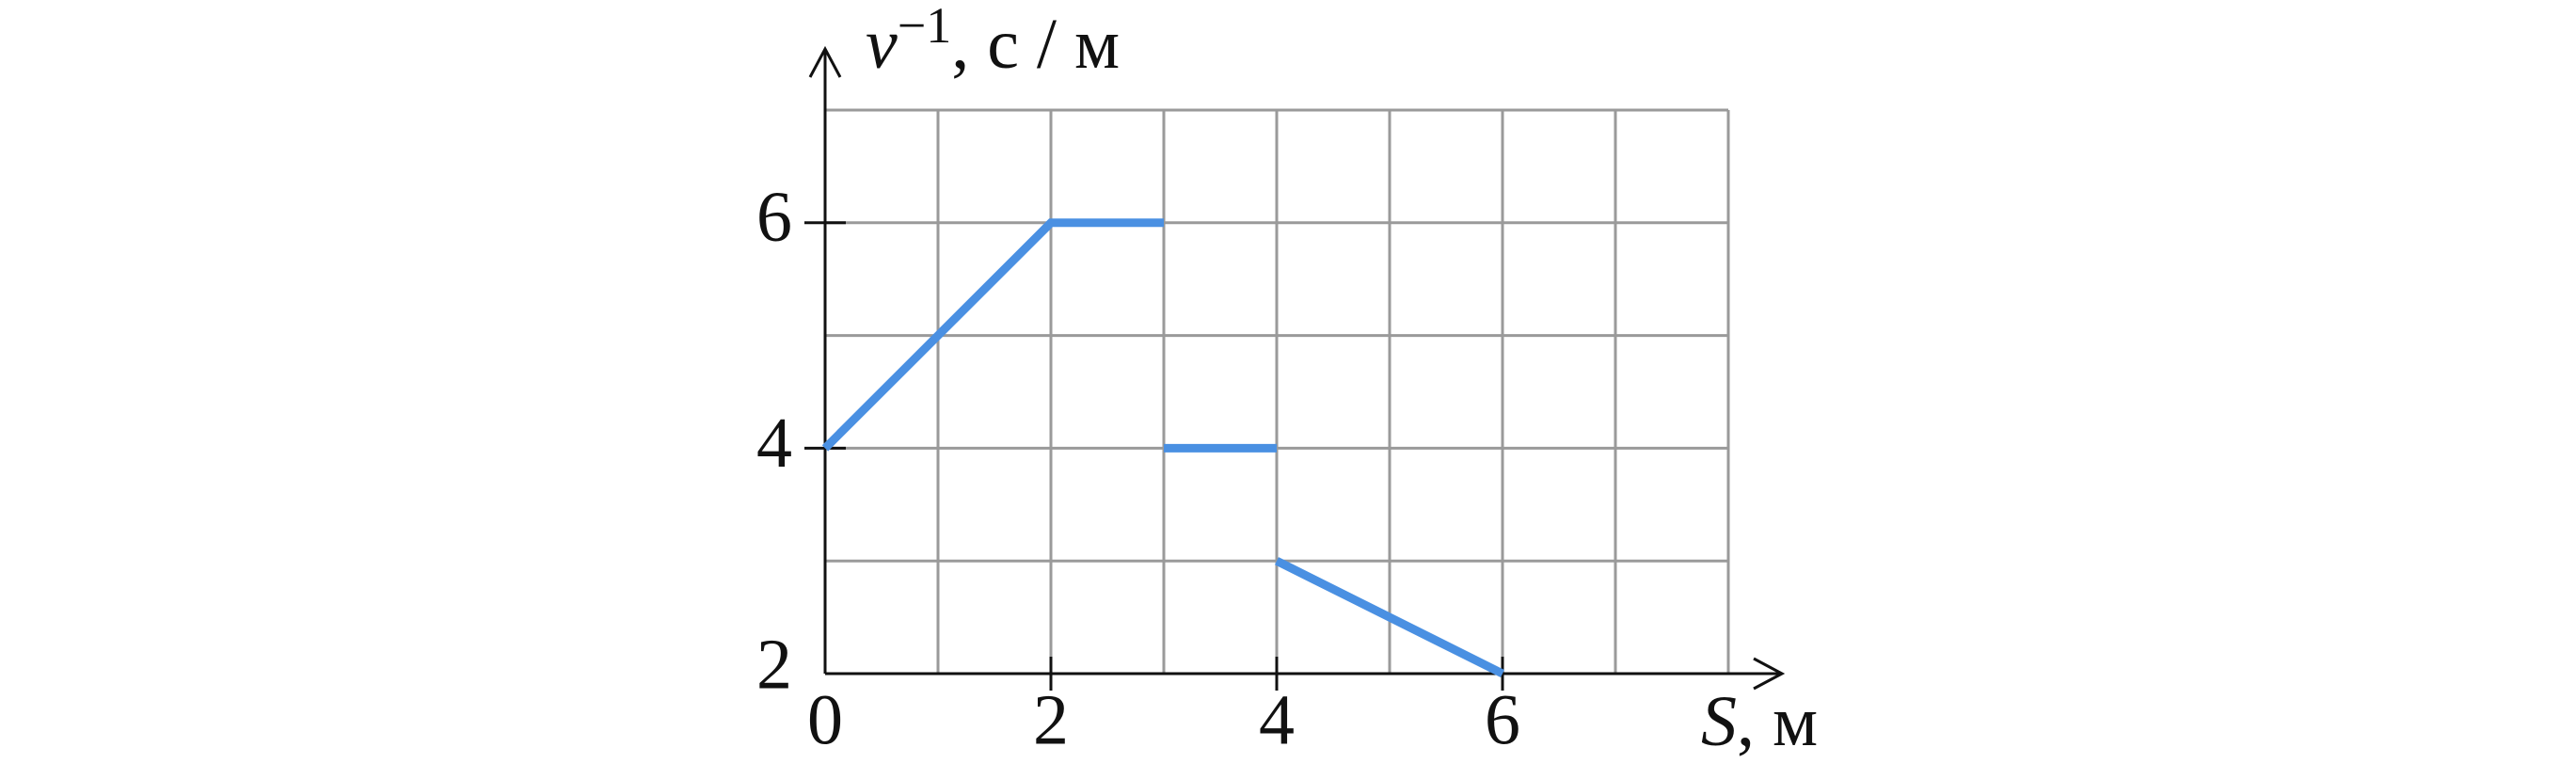 The image size is (2576, 779). Describe the element at coordinates (1051, 719) in the screenshot. I see `x-tick-label: 2` at that location.